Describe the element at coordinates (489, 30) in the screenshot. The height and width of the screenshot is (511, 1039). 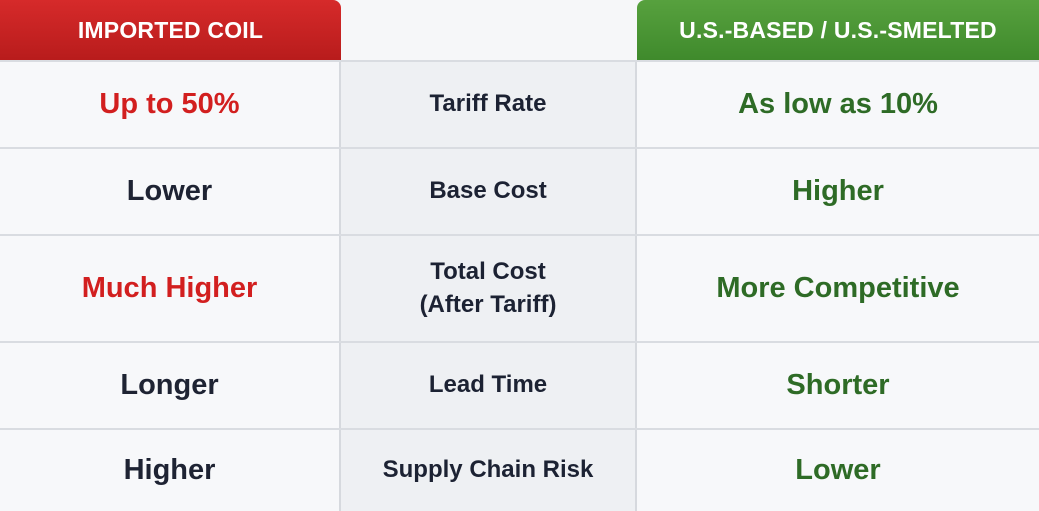
I see `header-spacer` at that location.